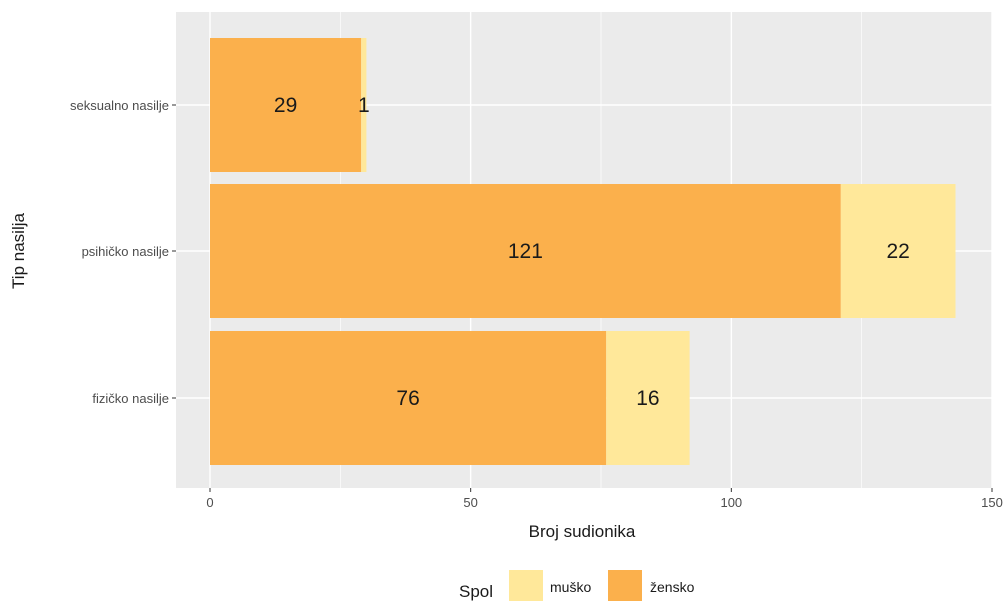  Describe the element at coordinates (470, 502) in the screenshot. I see `x-tick-label: 50` at that location.